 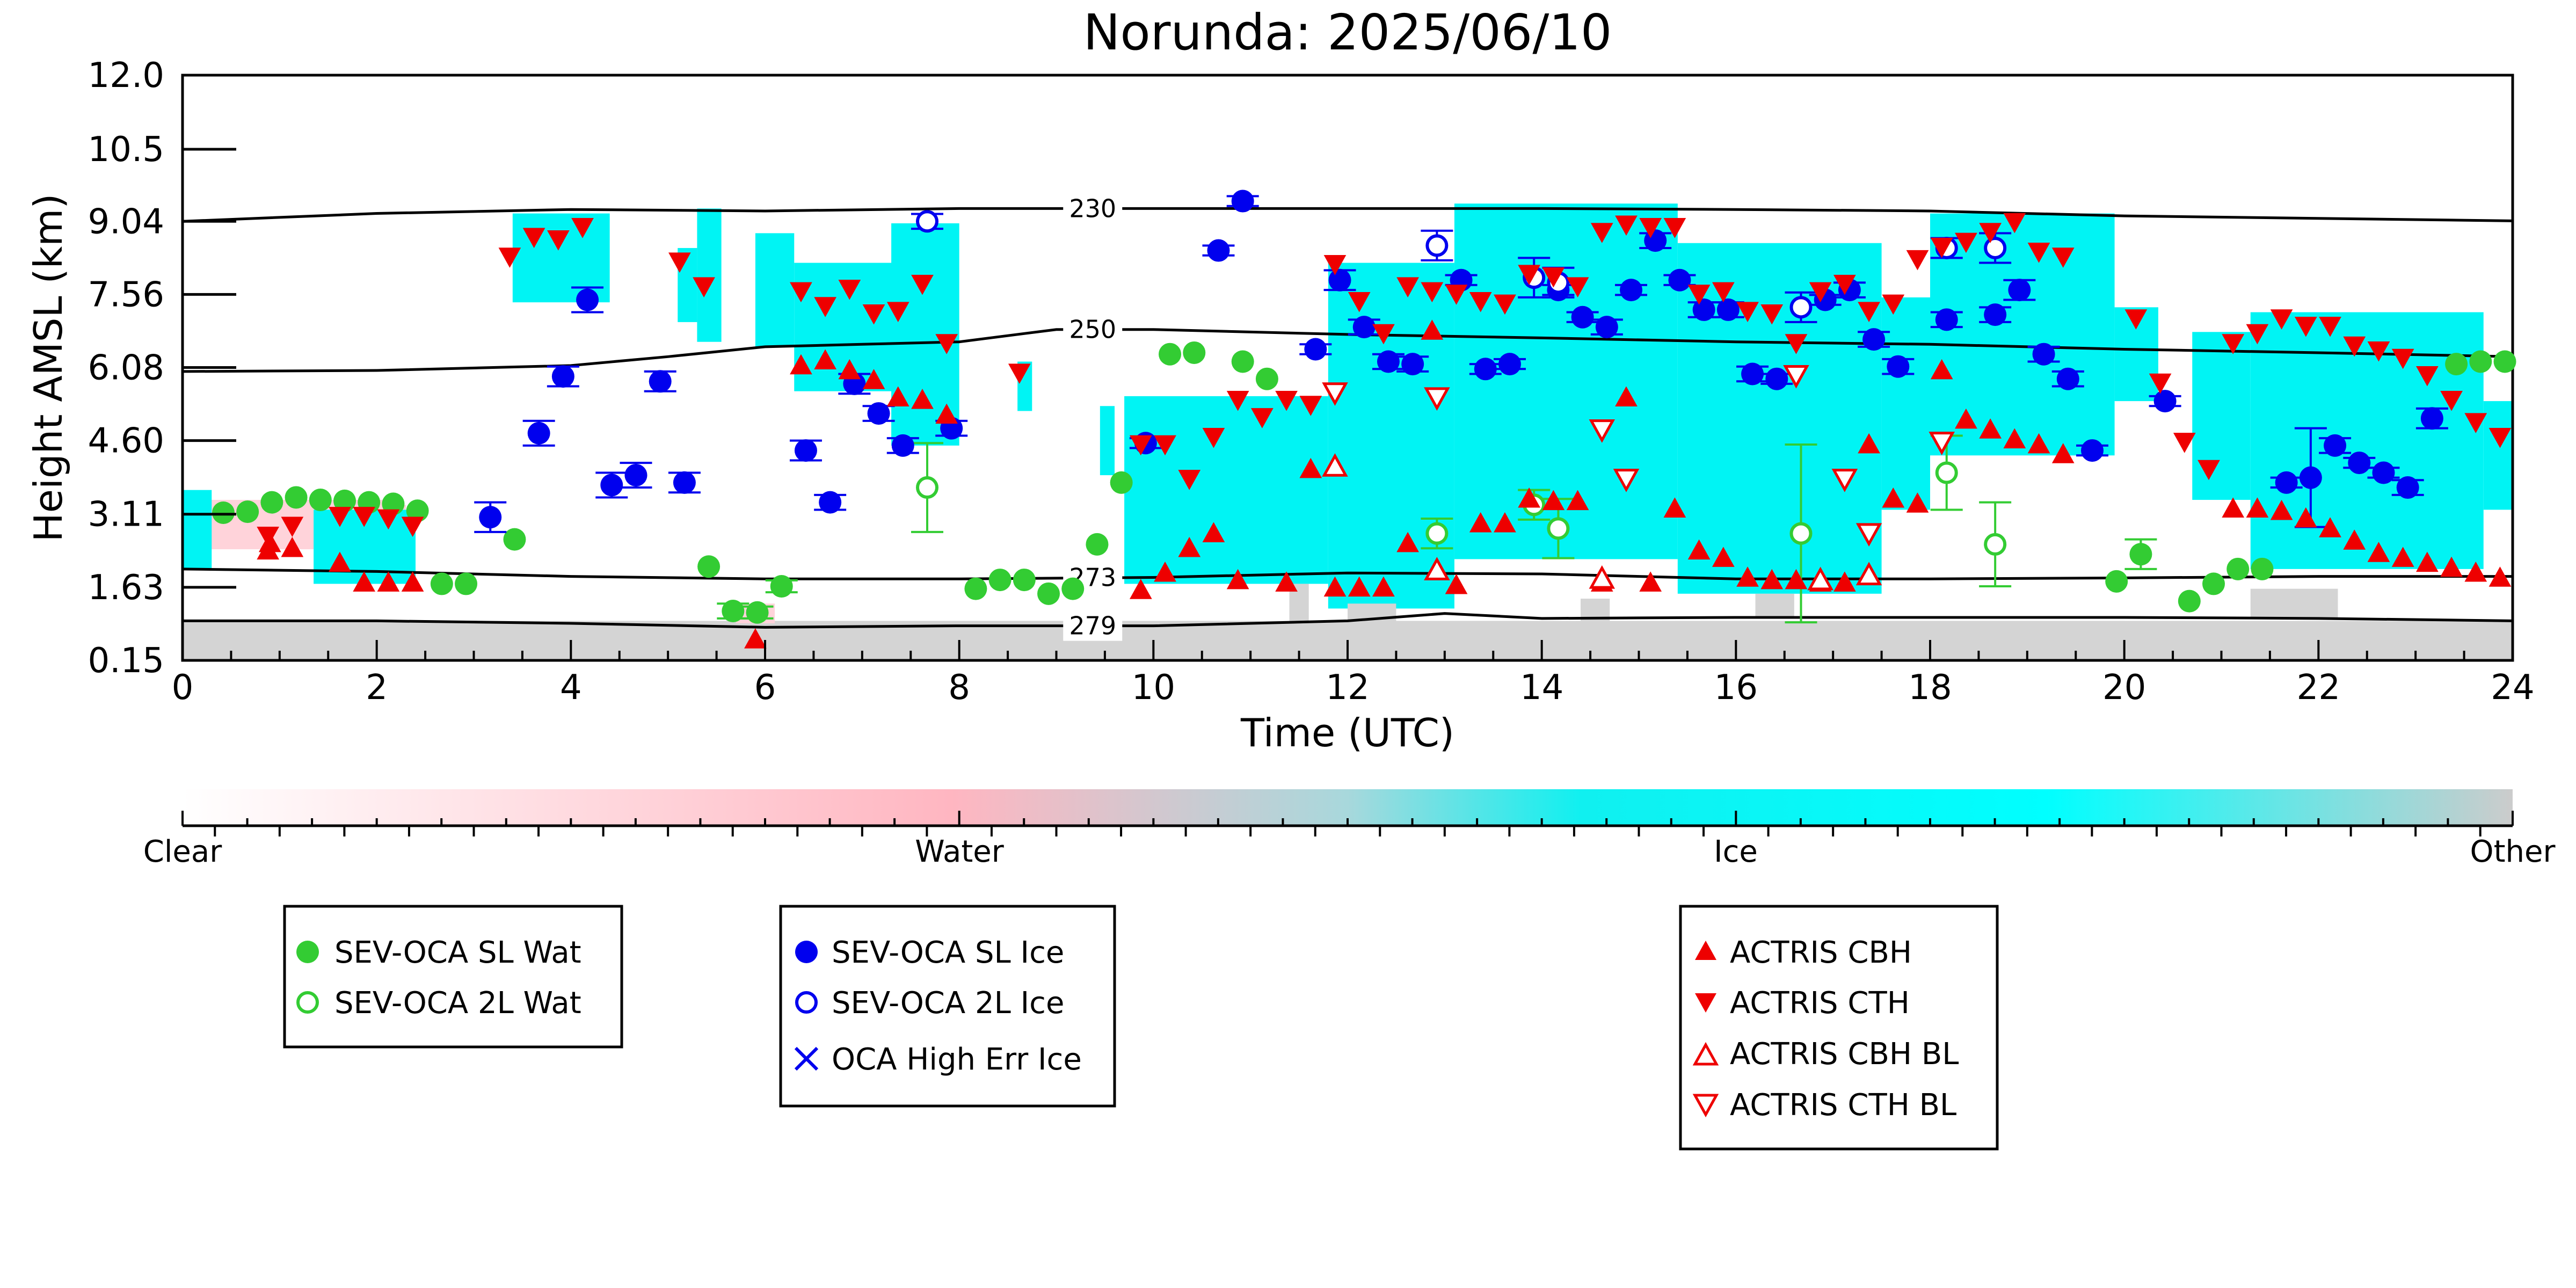 I want to click on x-tick-label: 24, so click(x=2512, y=688).